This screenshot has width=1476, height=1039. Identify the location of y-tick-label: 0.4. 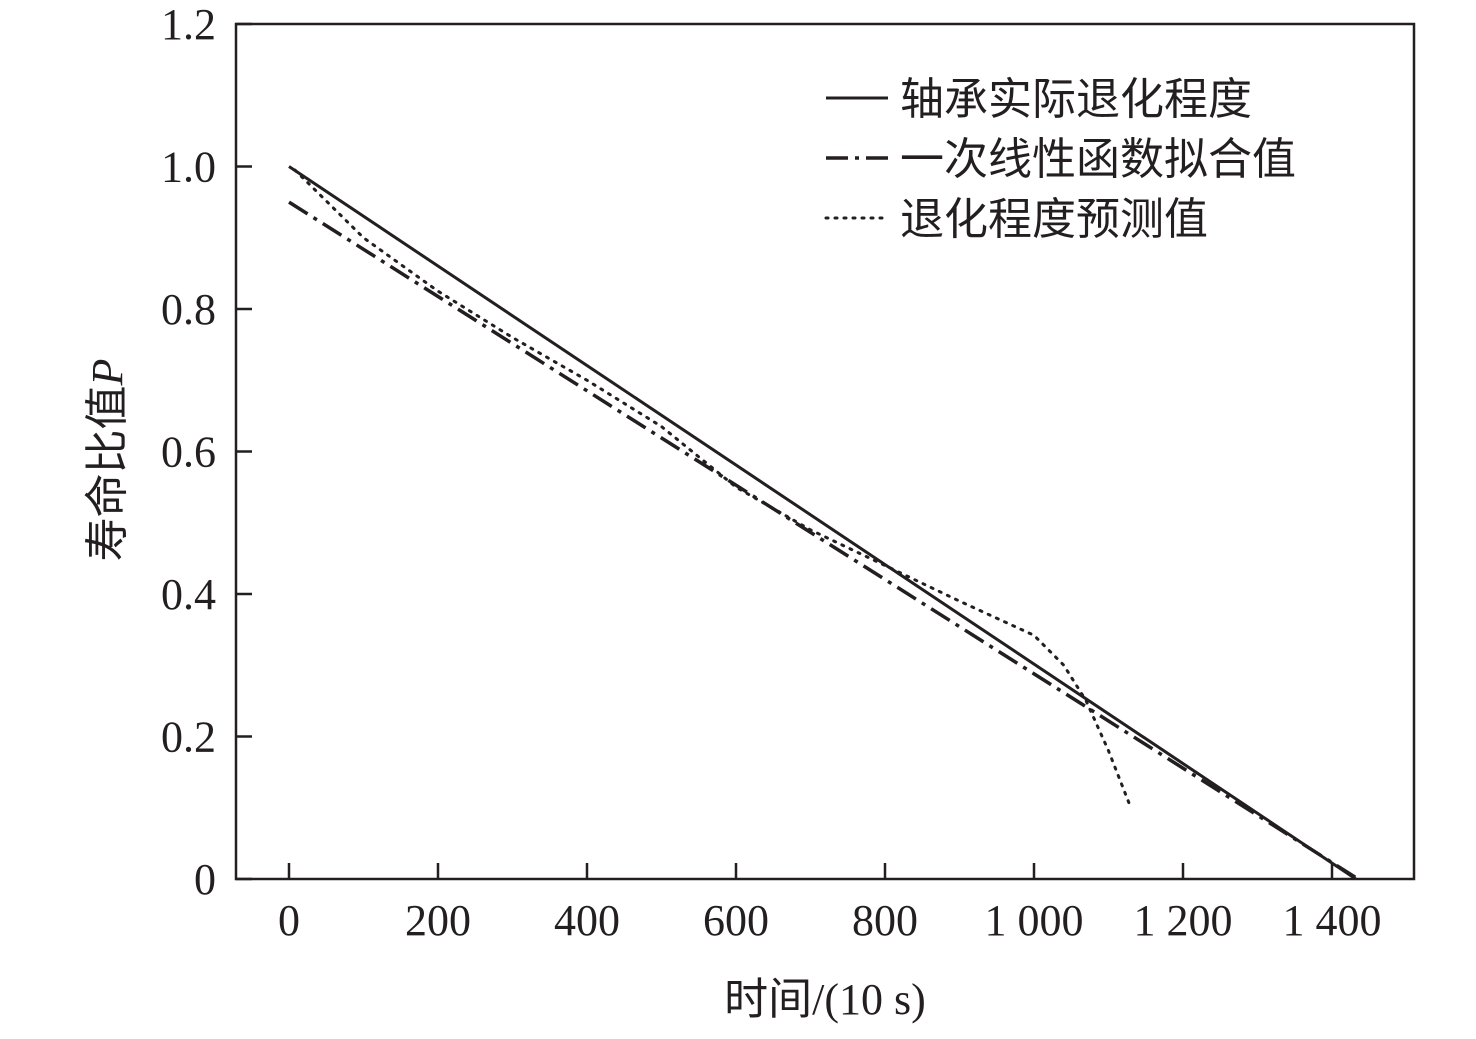
(188, 594).